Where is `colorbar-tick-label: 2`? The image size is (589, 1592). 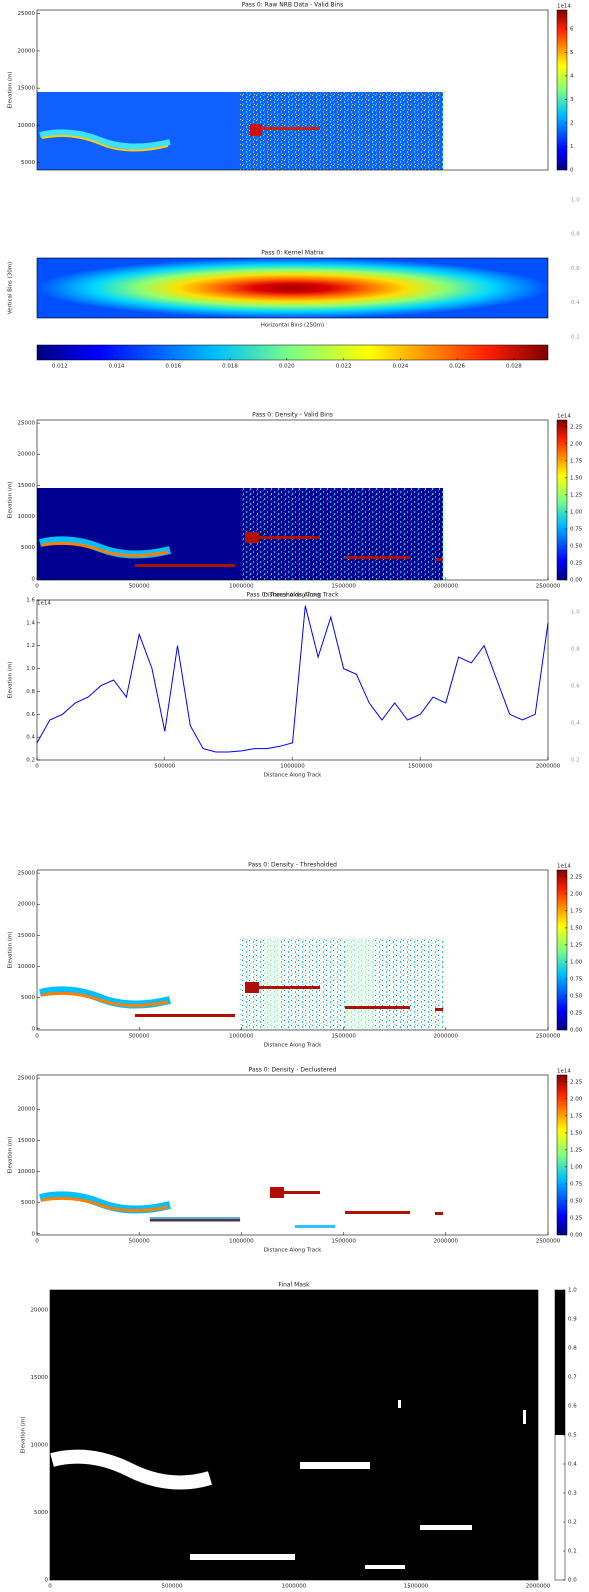 colorbar-tick-label: 2 is located at coordinates (572, 123).